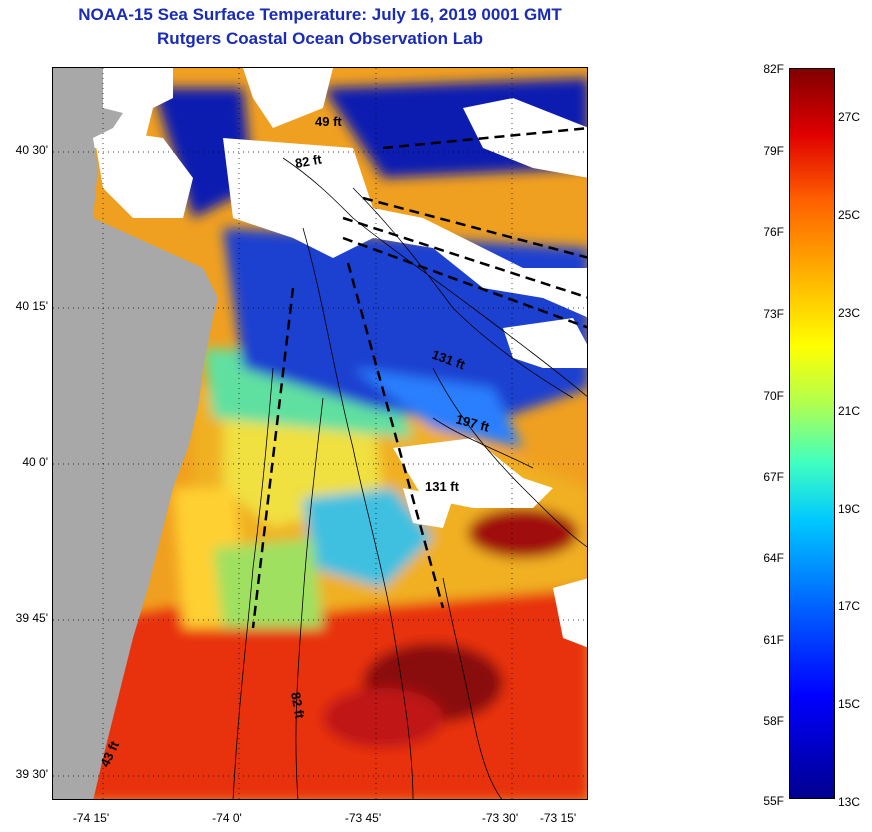  Describe the element at coordinates (525, 138) in the screenshot. I see `cloud-ne` at that location.